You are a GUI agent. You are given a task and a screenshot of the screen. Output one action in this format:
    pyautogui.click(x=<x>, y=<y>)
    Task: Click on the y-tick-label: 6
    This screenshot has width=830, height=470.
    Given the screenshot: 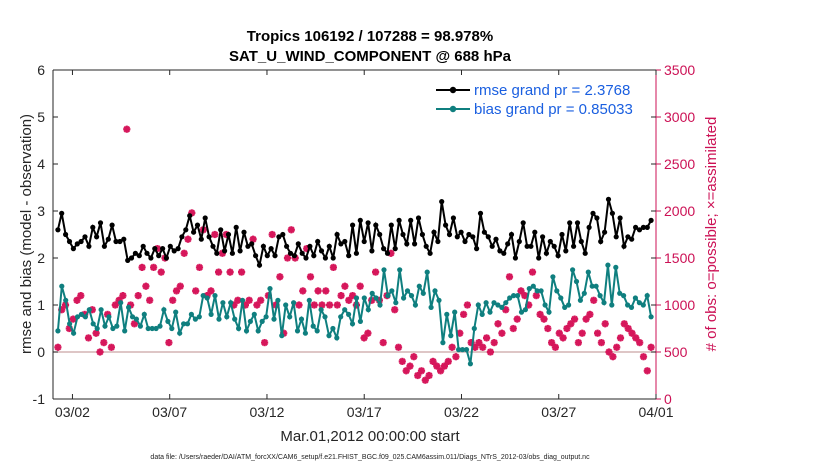 What is the action you would take?
    pyautogui.click(x=41, y=70)
    